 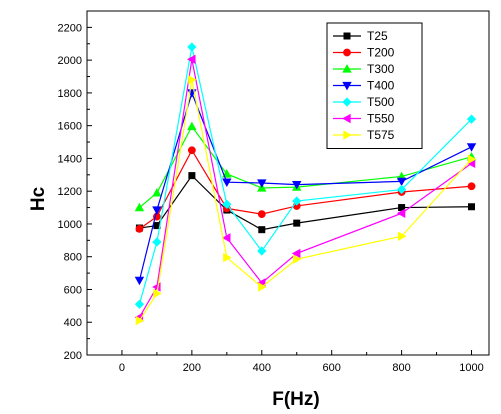 What do you see at coordinates (70, 159) in the screenshot?
I see `y-tick-label: 1400` at bounding box center [70, 159].